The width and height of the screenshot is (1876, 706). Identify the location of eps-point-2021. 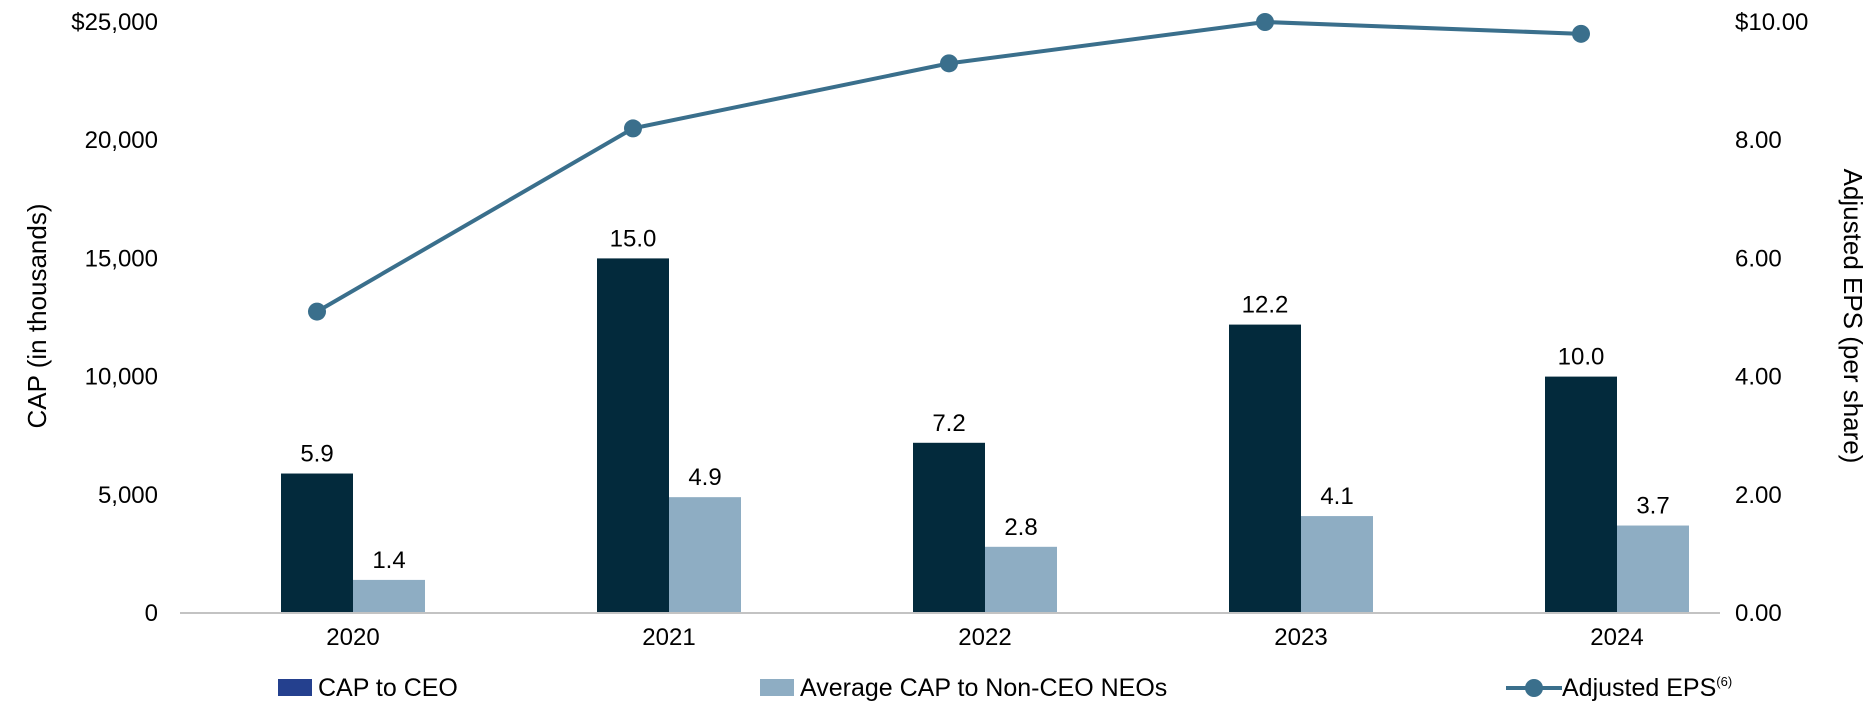
(633, 128).